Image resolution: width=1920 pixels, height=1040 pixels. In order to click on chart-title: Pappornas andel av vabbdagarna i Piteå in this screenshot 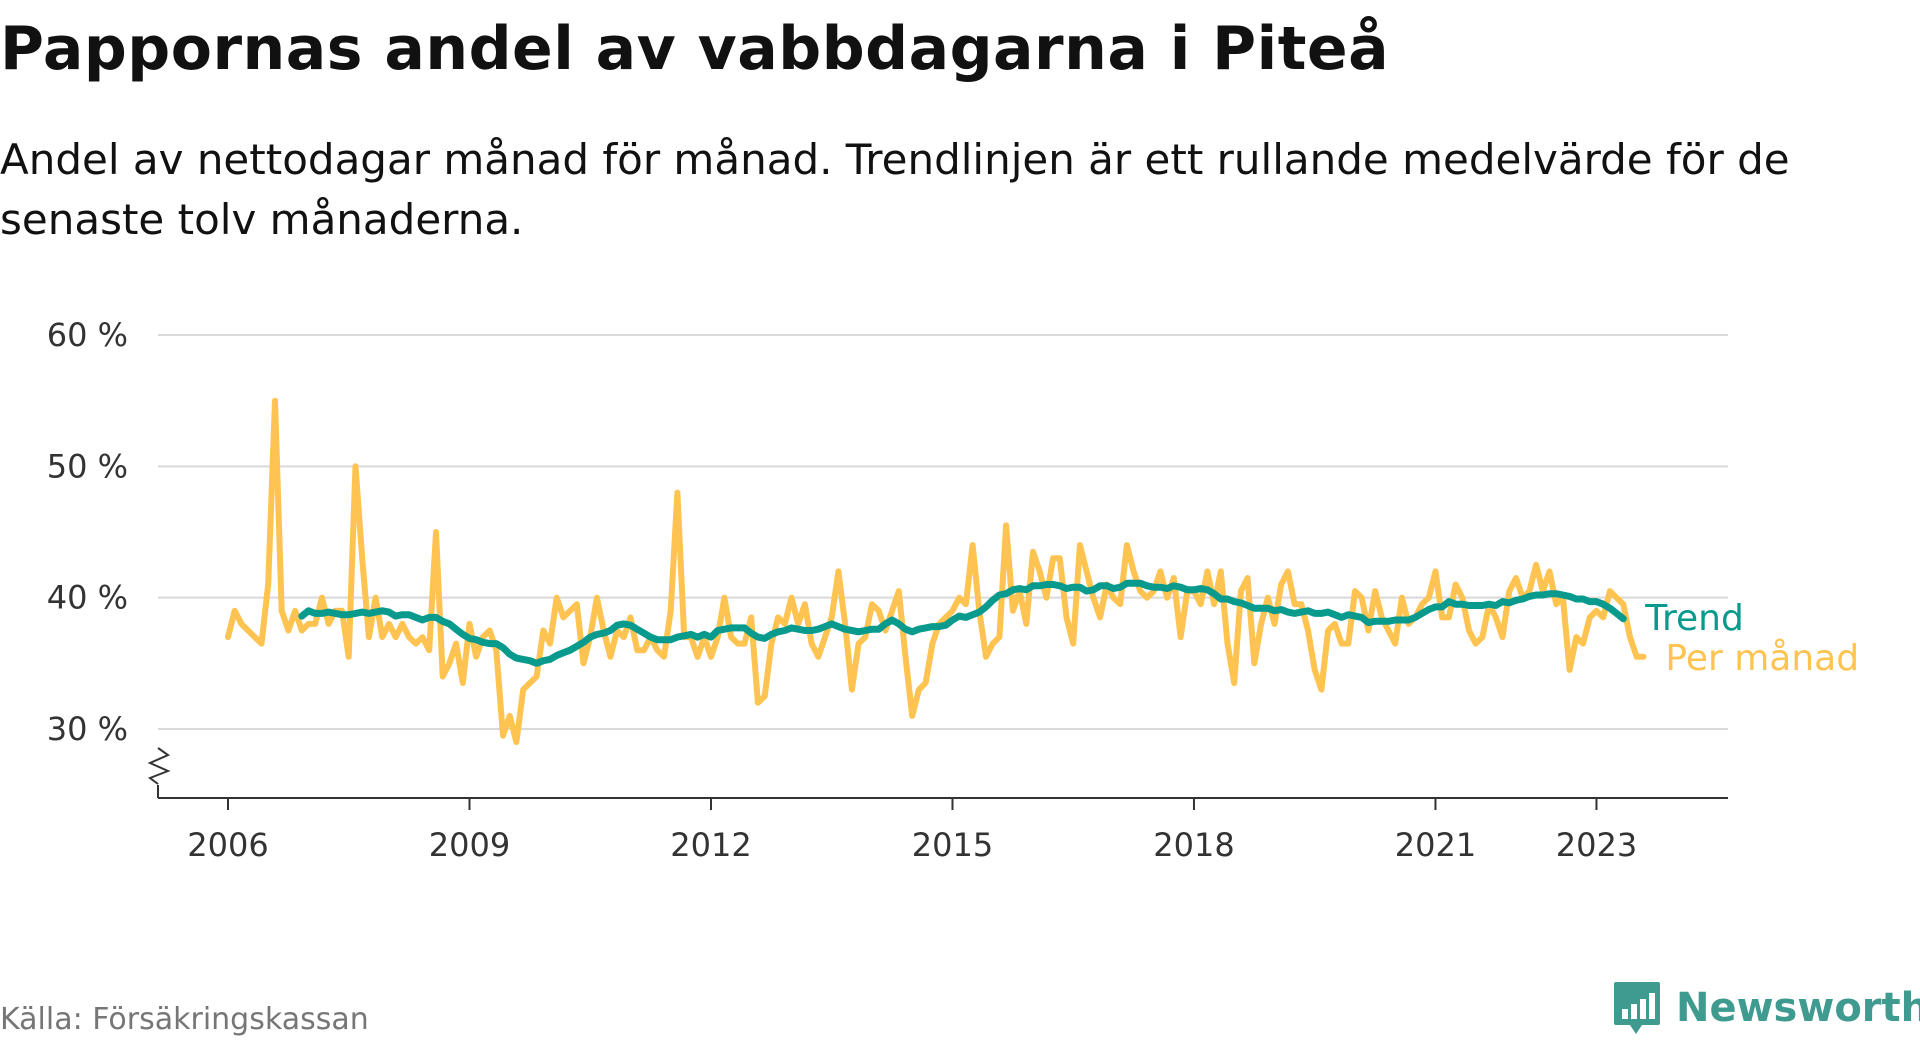, I will do `click(695, 49)`.